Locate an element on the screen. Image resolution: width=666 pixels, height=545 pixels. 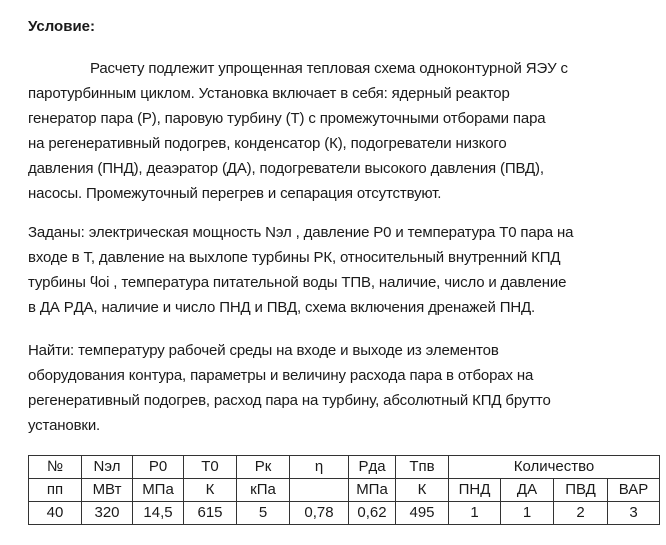
value-cell: 40 is located at coordinates (55, 513).